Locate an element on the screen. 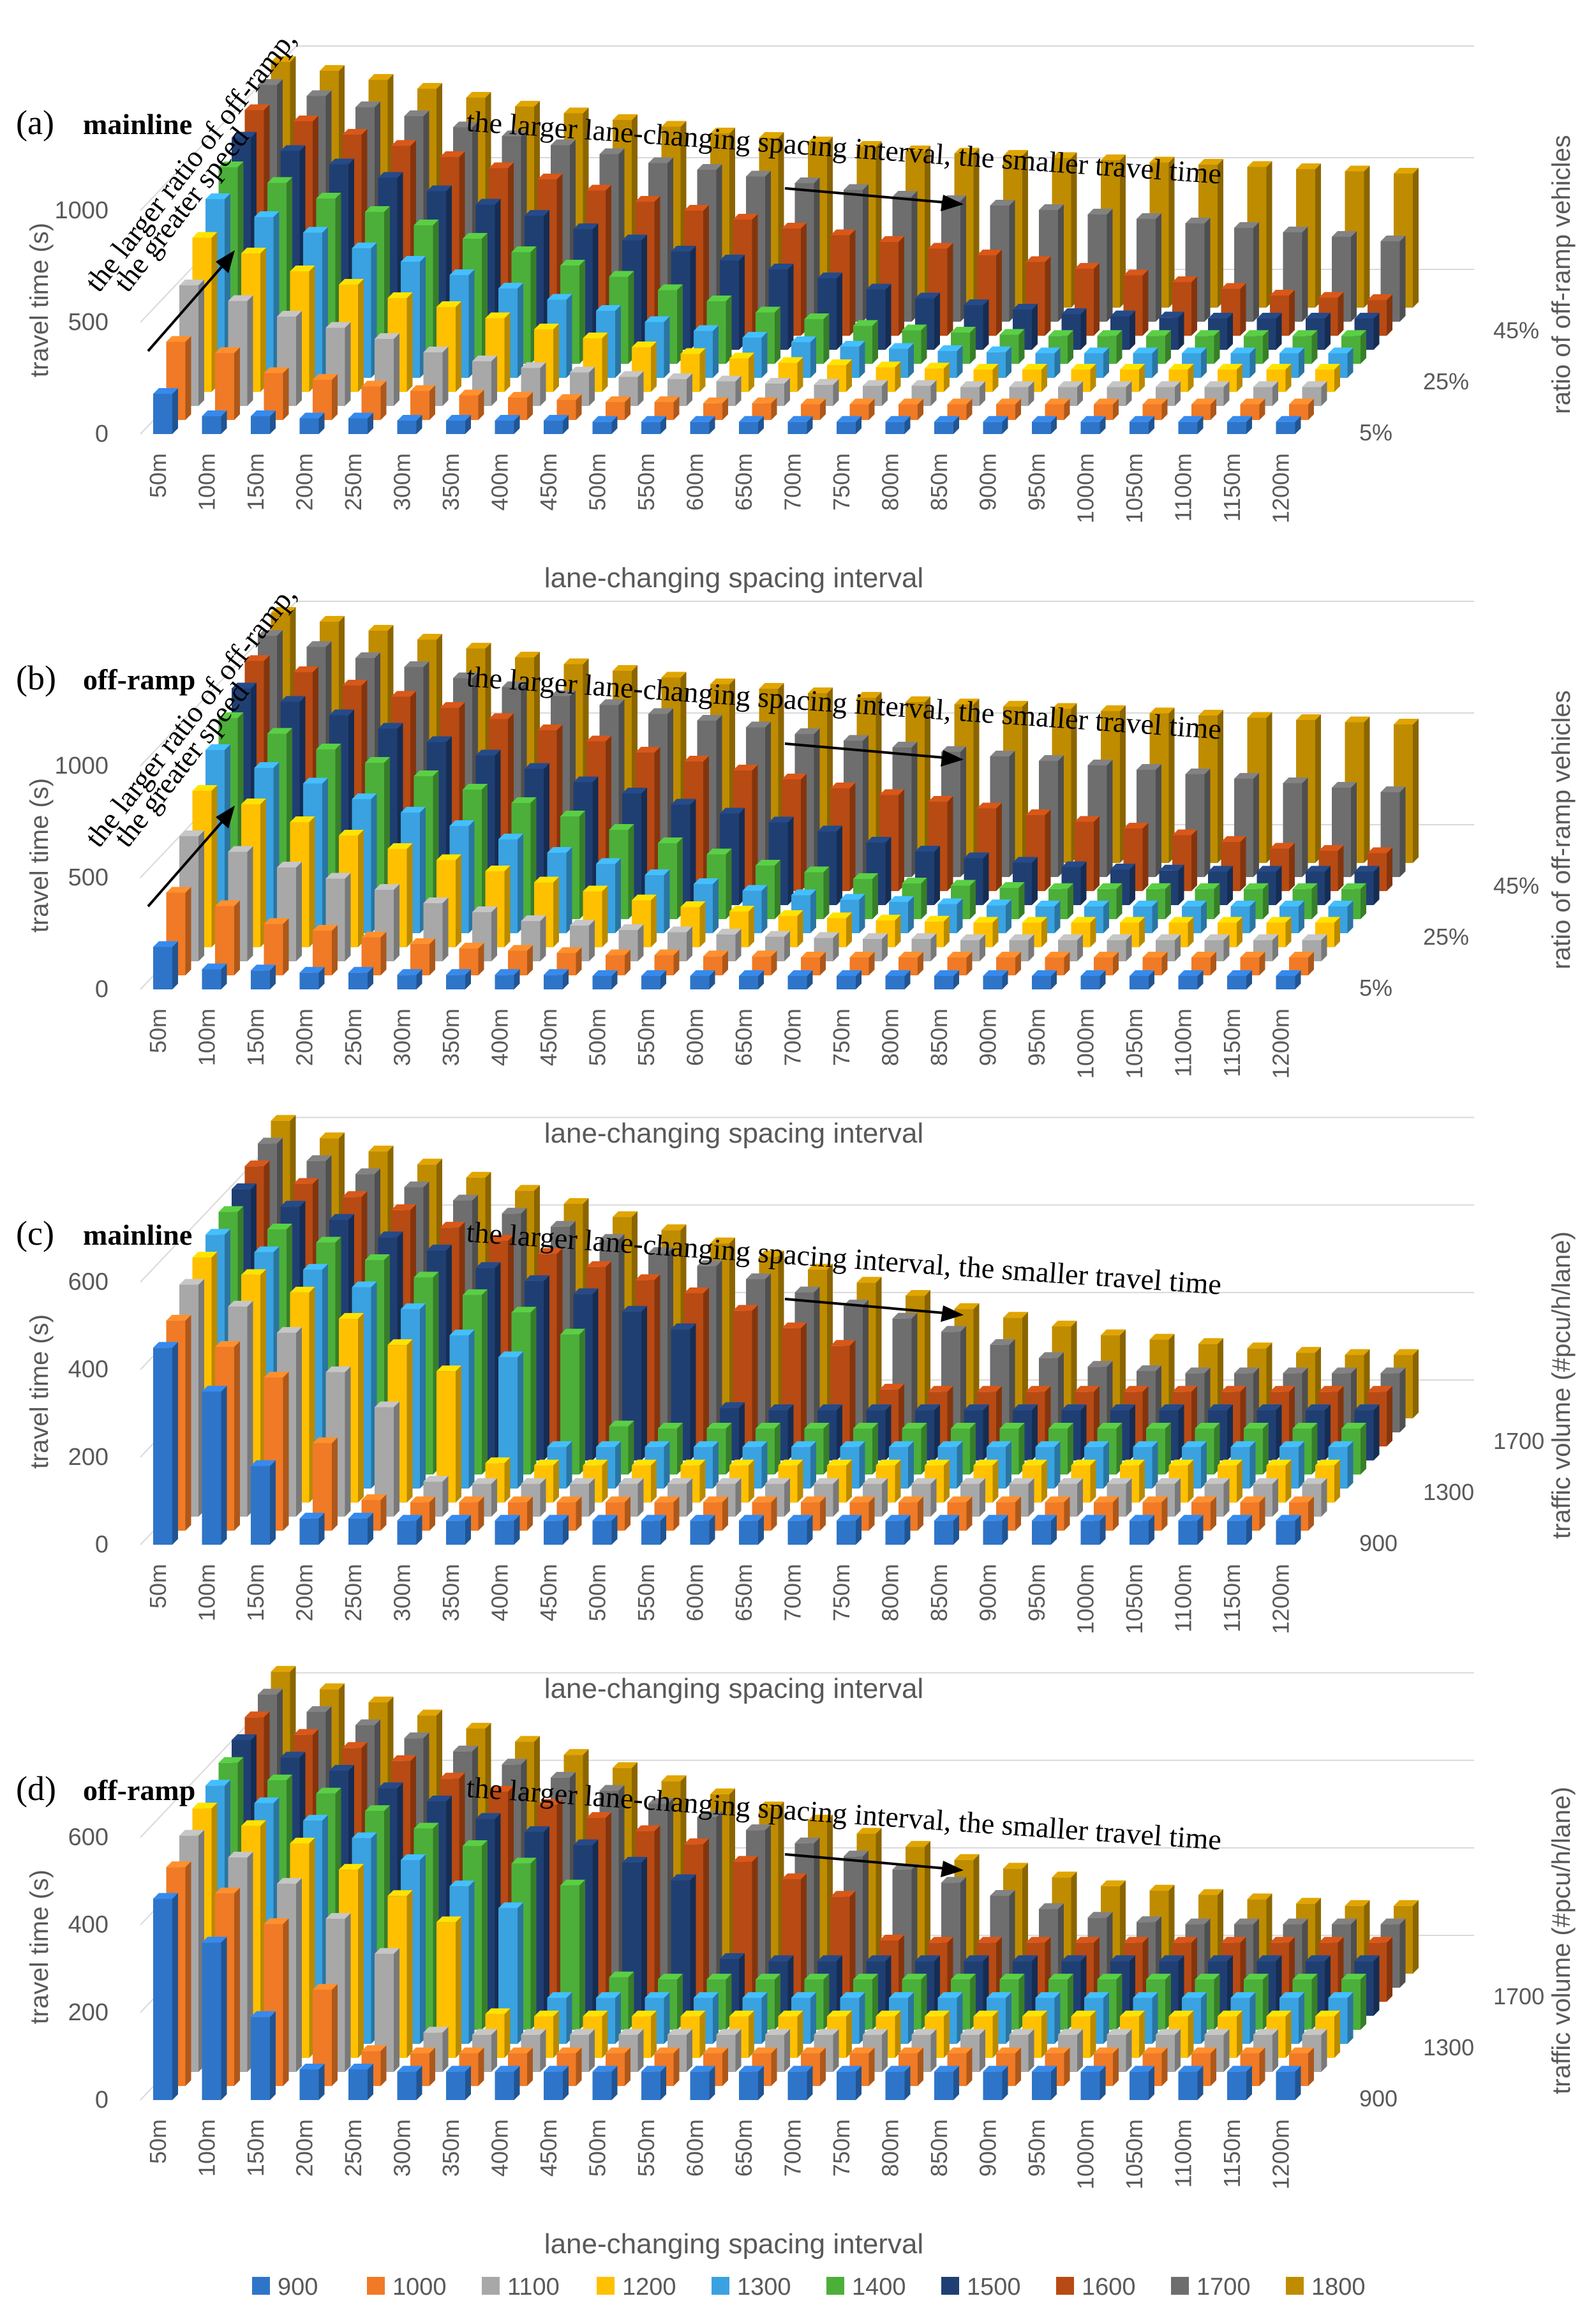 This screenshot has width=1596, height=2319. x-tick-label: 900m is located at coordinates (988, 2148).